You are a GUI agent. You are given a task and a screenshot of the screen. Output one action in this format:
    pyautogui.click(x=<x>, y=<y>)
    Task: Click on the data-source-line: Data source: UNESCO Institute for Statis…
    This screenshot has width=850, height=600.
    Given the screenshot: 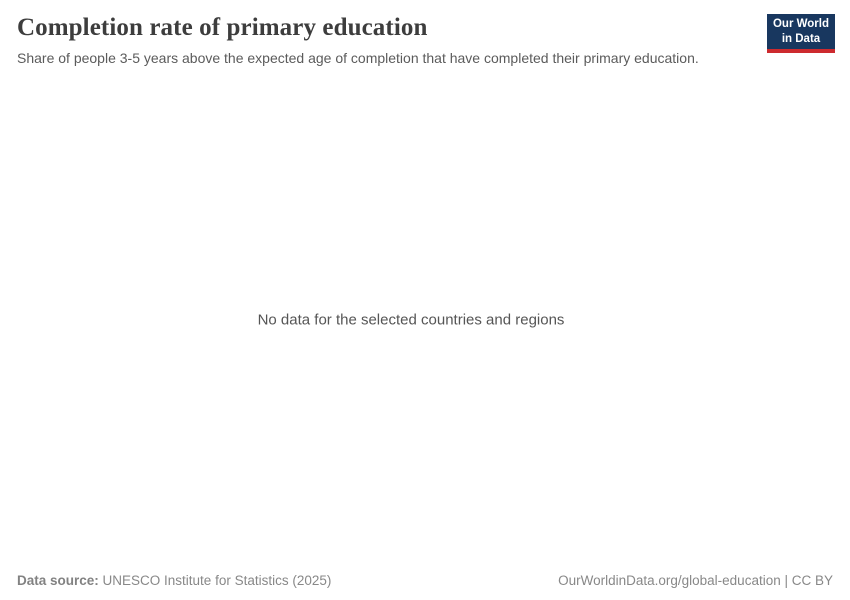 What is the action you would take?
    pyautogui.click(x=174, y=580)
    